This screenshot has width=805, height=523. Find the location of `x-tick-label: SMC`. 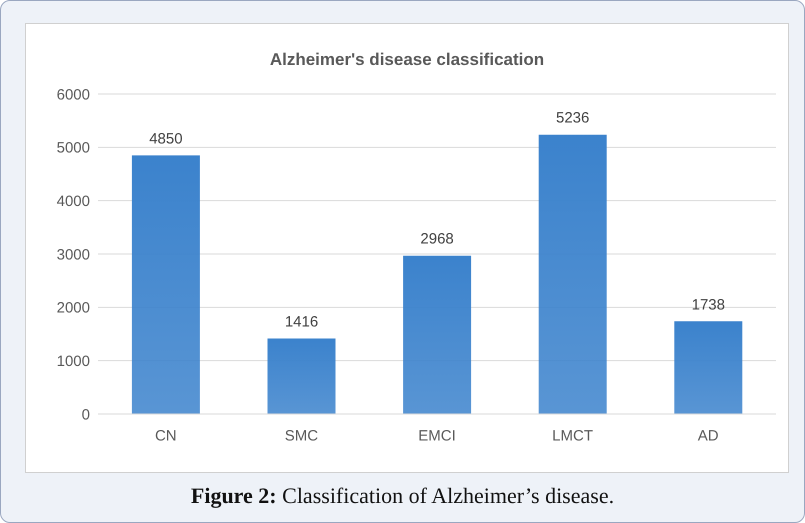

x-tick-label: SMC is located at coordinates (301, 436).